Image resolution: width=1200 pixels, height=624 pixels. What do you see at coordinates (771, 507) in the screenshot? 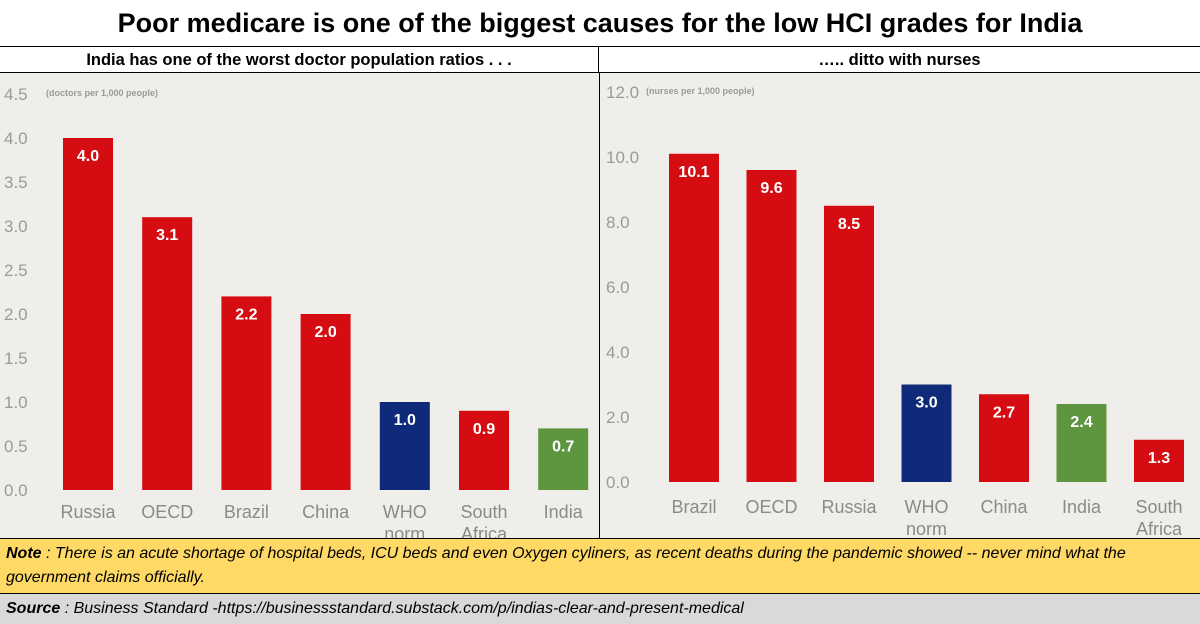
I see `nurses-category-label: OECD` at bounding box center [771, 507].